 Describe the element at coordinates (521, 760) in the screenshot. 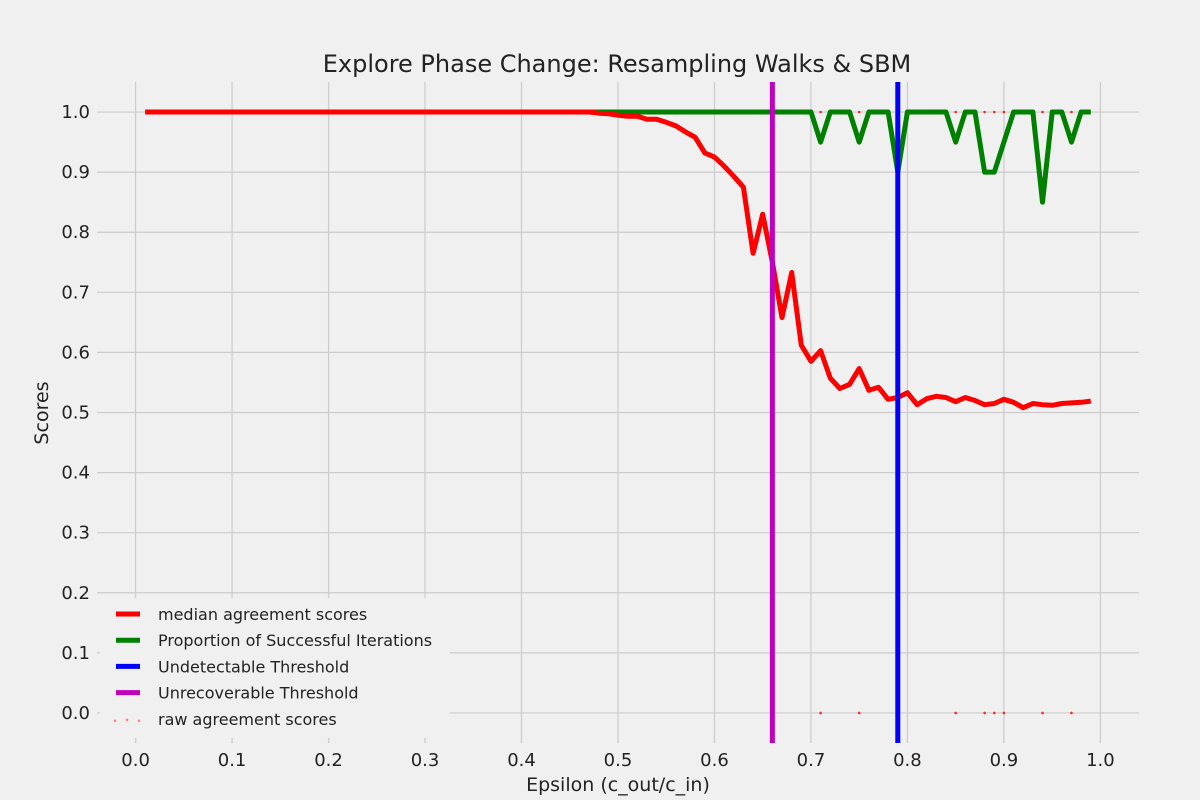

I see `x-tick-label: 0.4` at that location.